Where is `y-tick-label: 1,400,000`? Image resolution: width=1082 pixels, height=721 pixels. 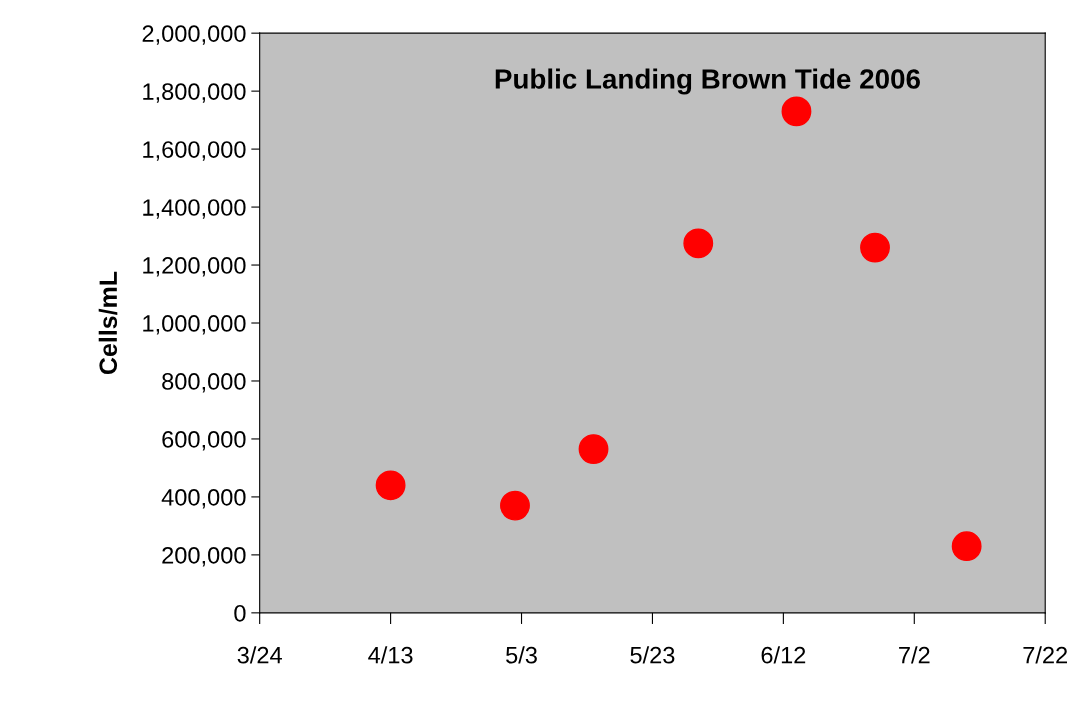
y-tick-label: 1,400,000 is located at coordinates (194, 209).